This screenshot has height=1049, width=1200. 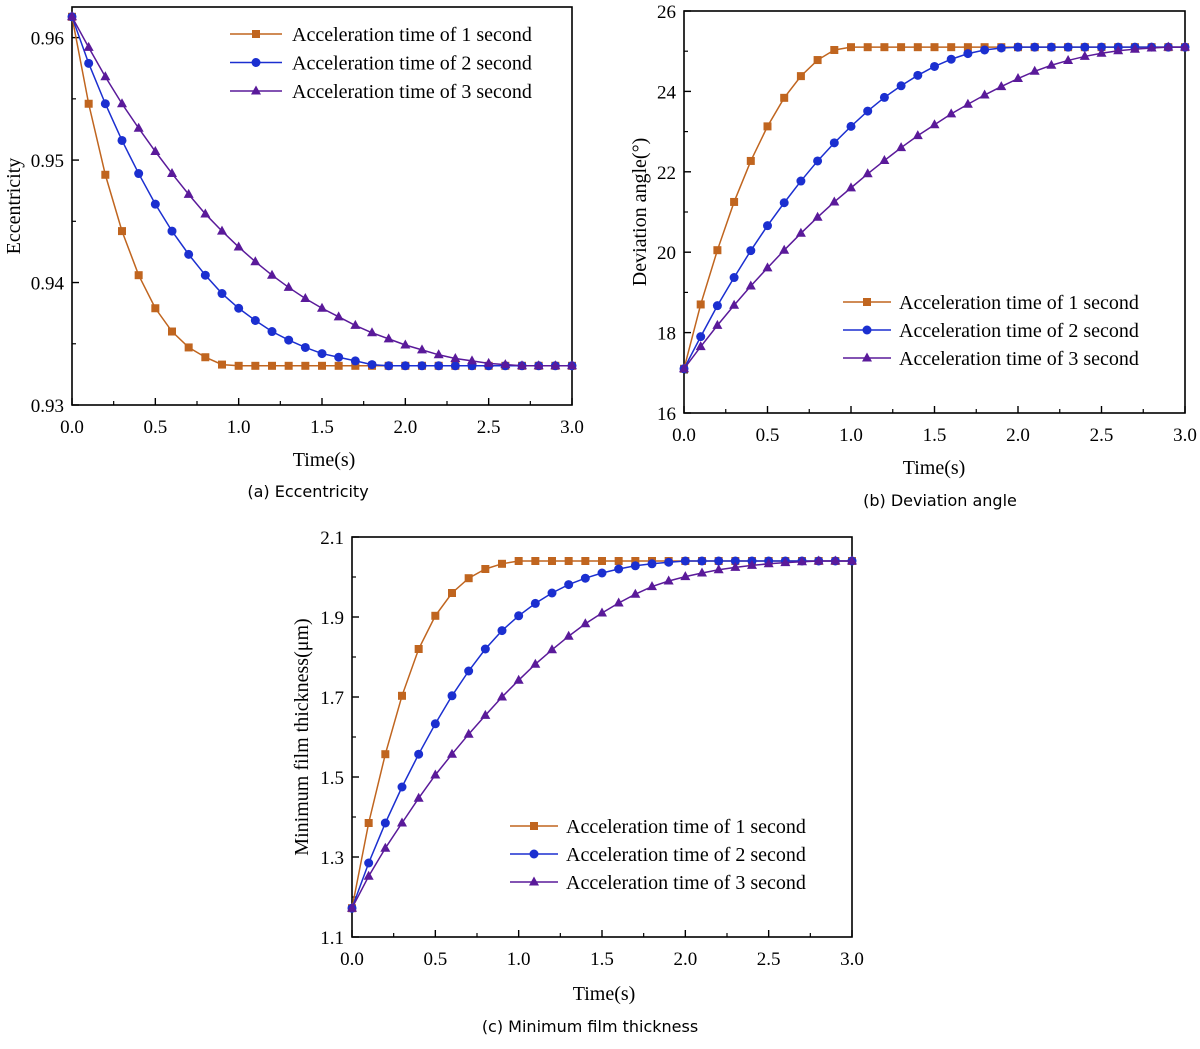 I want to click on chart-a-y-tick-label: 0.95, so click(x=47, y=161).